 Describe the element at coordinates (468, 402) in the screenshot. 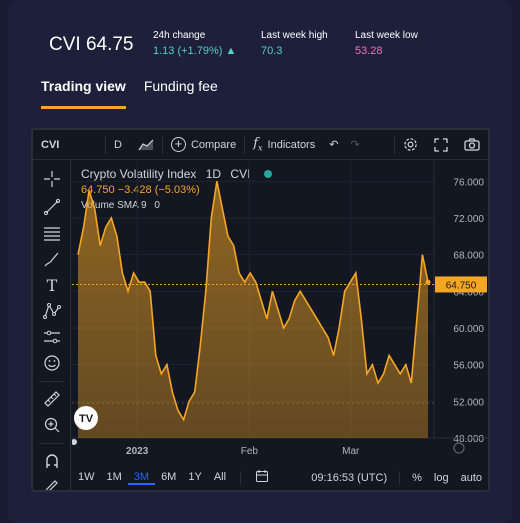

I see `y-tick-label: 52.000` at that location.